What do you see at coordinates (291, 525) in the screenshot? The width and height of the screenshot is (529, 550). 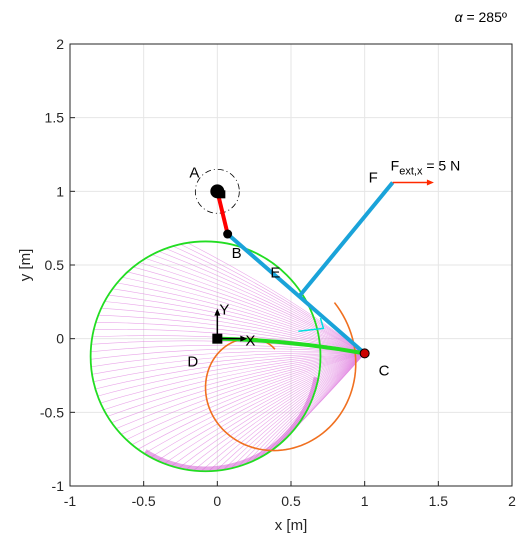 I see `x-axis-label: x [m]` at bounding box center [291, 525].